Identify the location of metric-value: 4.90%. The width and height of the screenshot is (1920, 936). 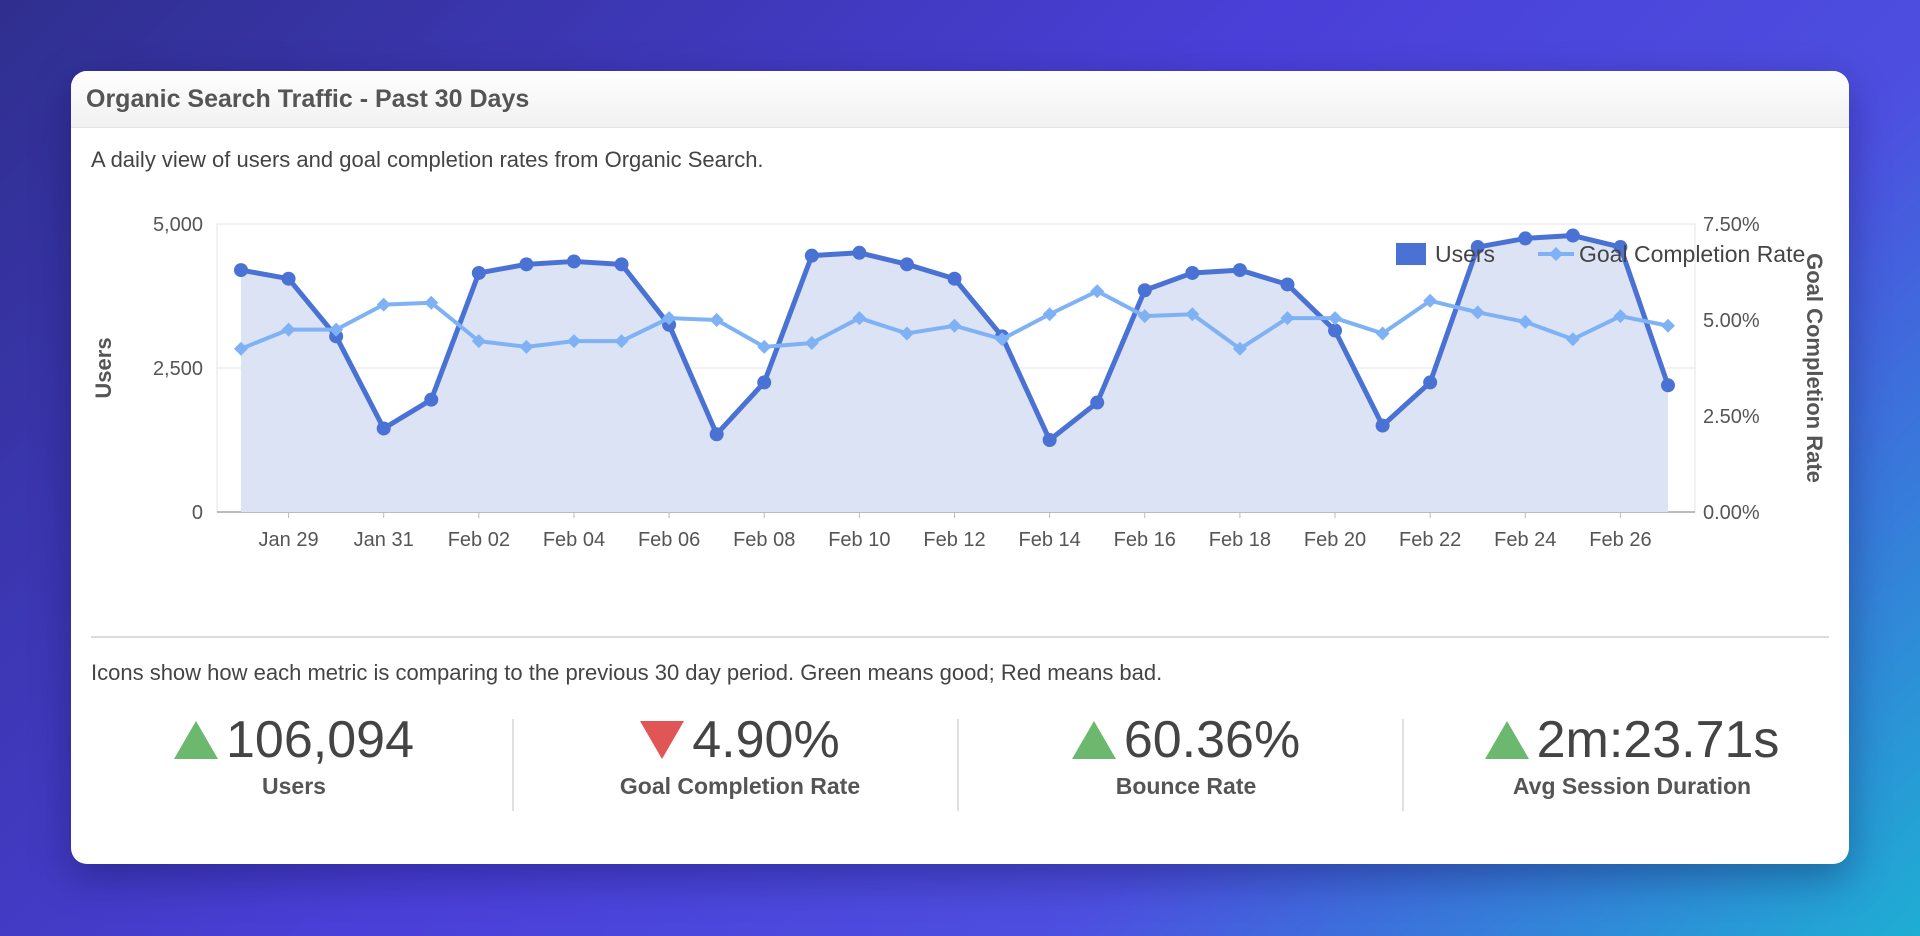
(766, 740).